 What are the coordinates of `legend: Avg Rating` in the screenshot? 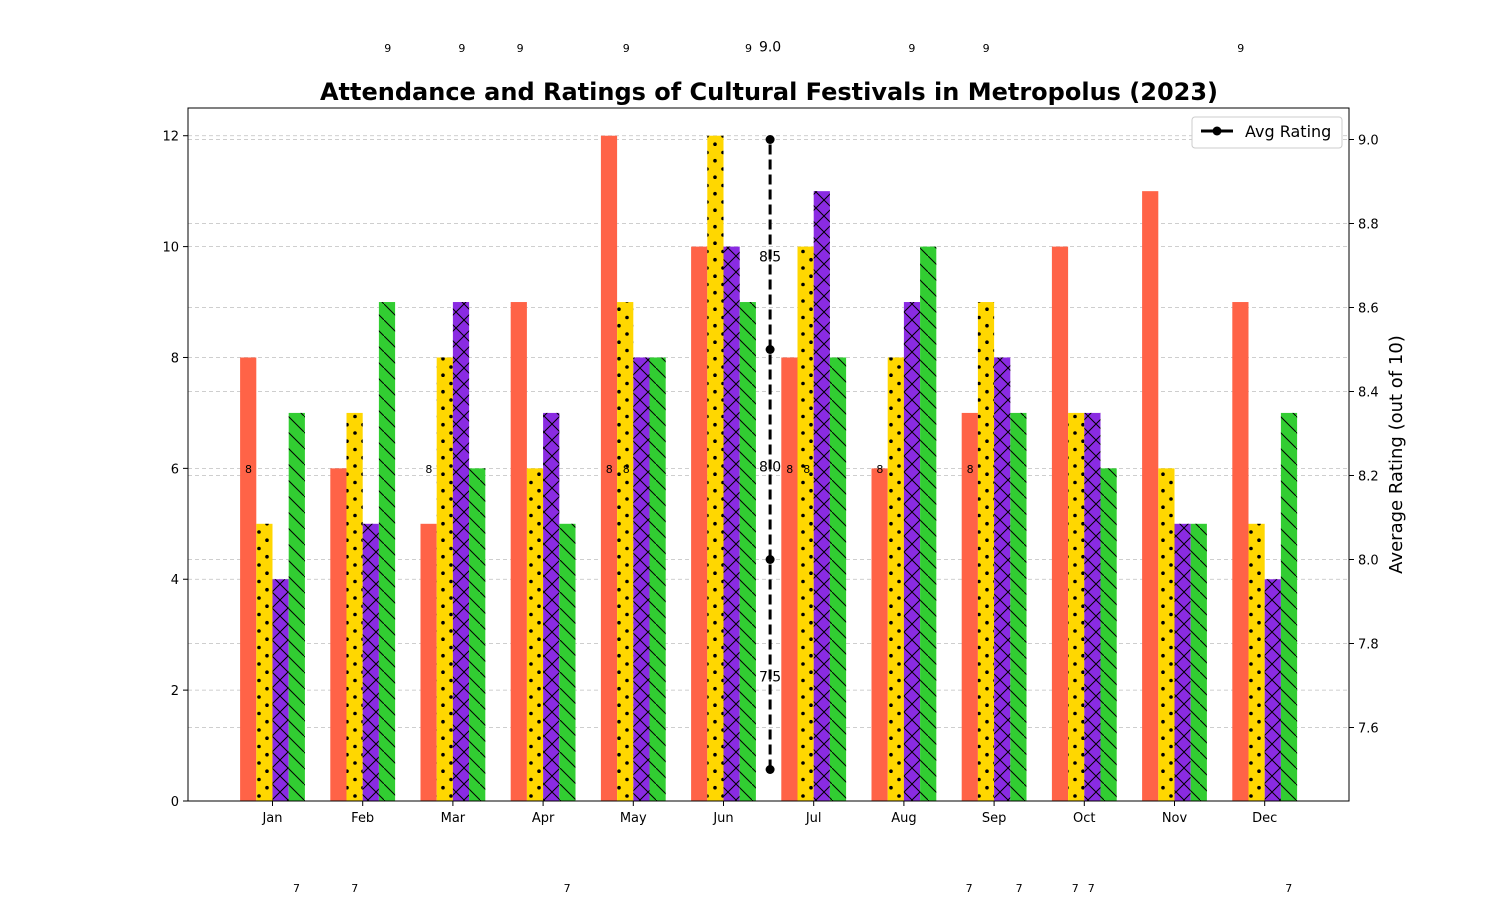 It's located at (1267, 132).